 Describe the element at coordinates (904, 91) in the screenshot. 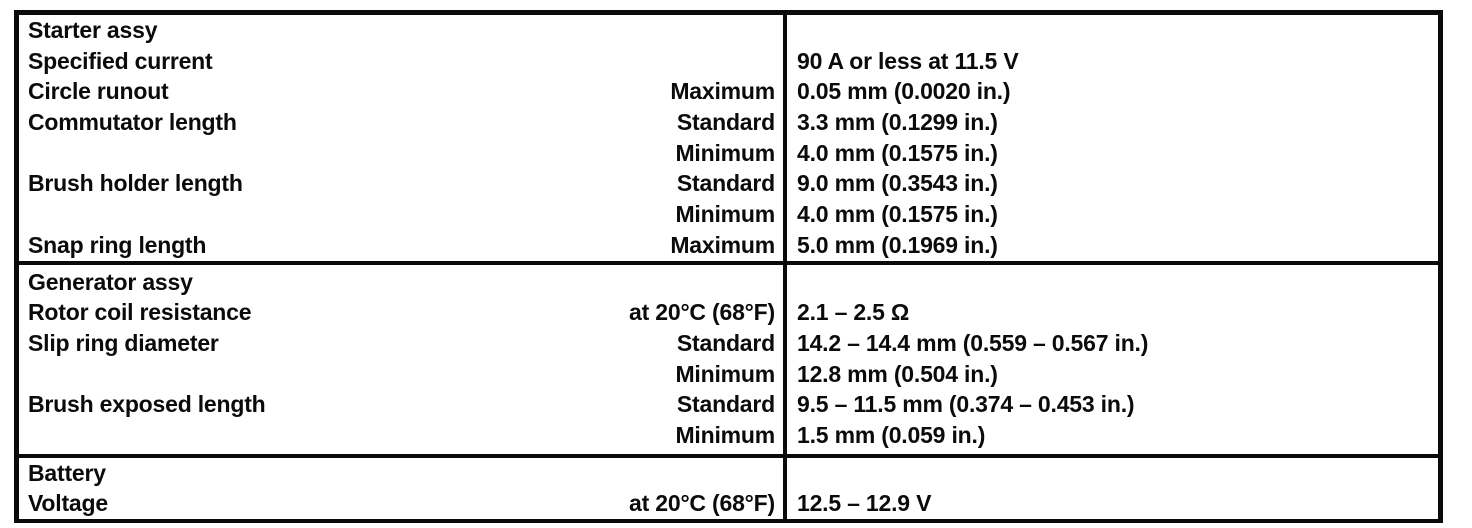

I see `spec-value: 0.05 mm (0.0020 in.)` at that location.